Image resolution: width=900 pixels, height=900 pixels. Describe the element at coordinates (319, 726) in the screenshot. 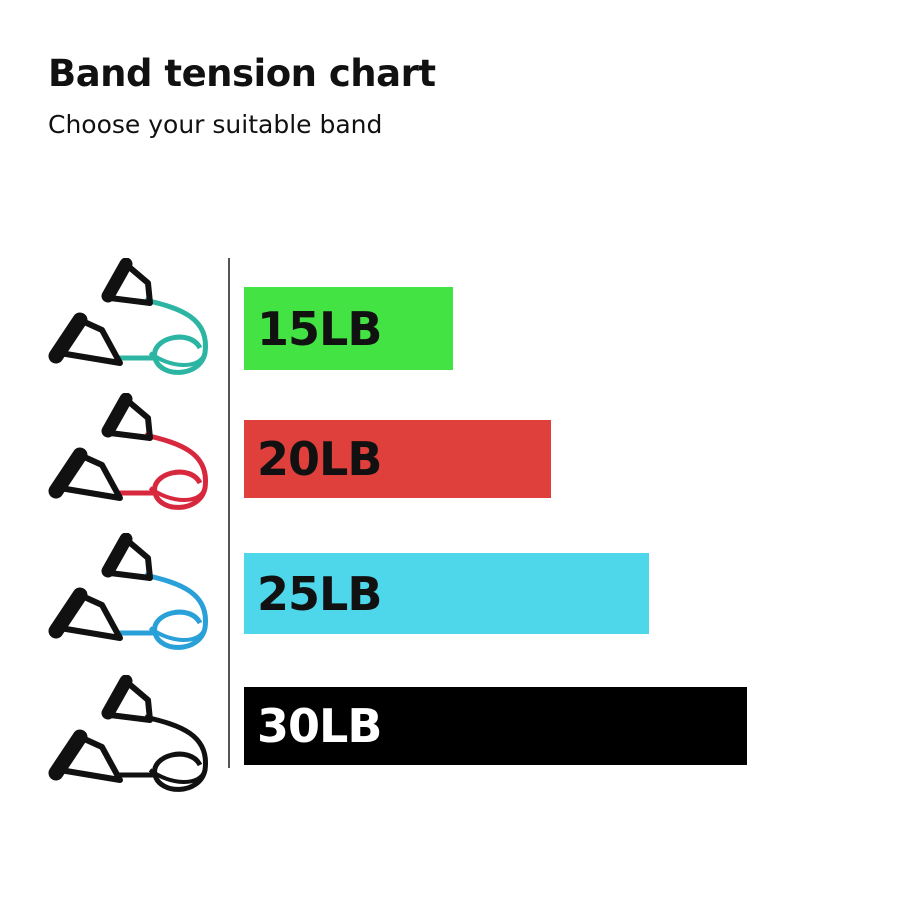

I see `bar-label: 30LB` at that location.